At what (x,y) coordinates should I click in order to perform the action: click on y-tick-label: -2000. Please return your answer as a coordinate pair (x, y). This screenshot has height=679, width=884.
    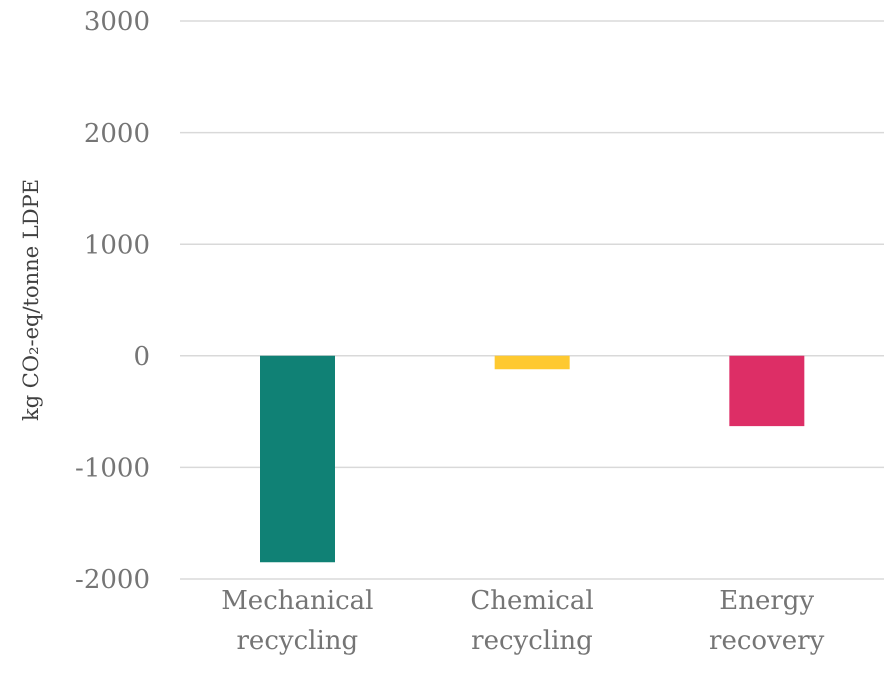
    Looking at the image, I should click on (112, 580).